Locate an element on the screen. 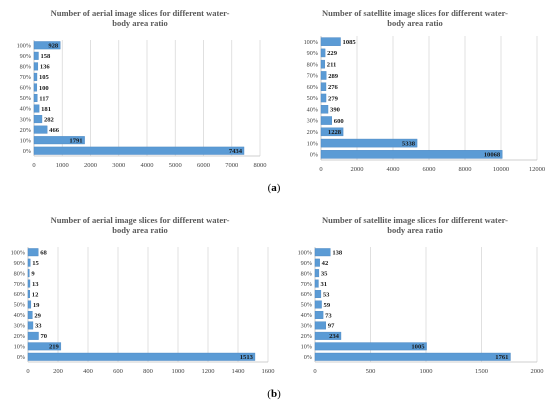  data-label: 97 is located at coordinates (331, 326).